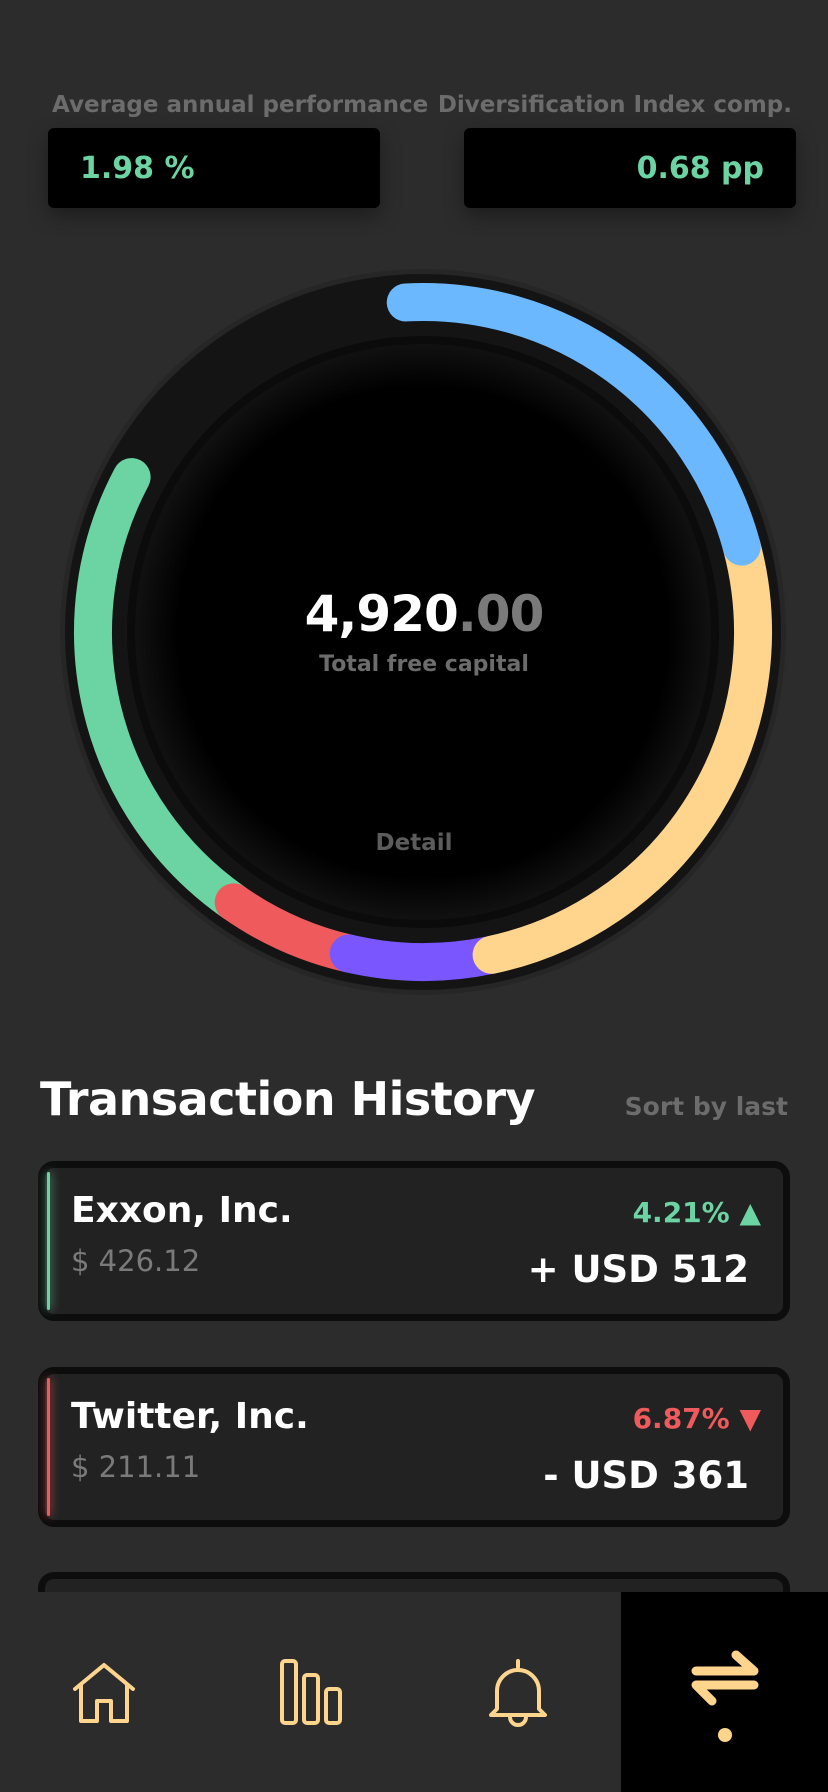 This screenshot has height=1792, width=828. I want to click on nav-home, so click(103, 1692).